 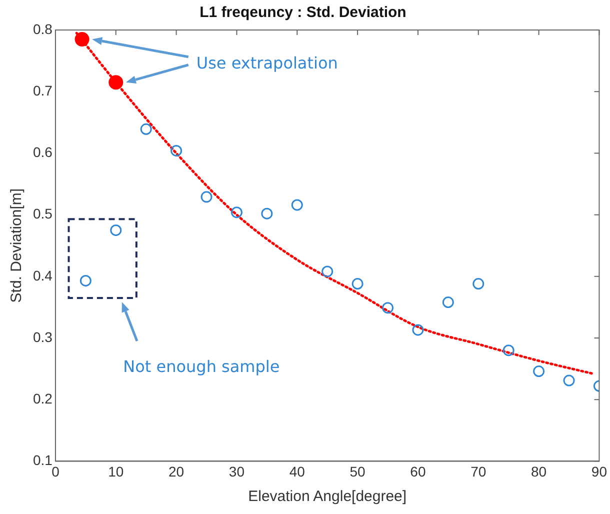 What do you see at coordinates (599, 471) in the screenshot?
I see `x-tick-label: 90` at bounding box center [599, 471].